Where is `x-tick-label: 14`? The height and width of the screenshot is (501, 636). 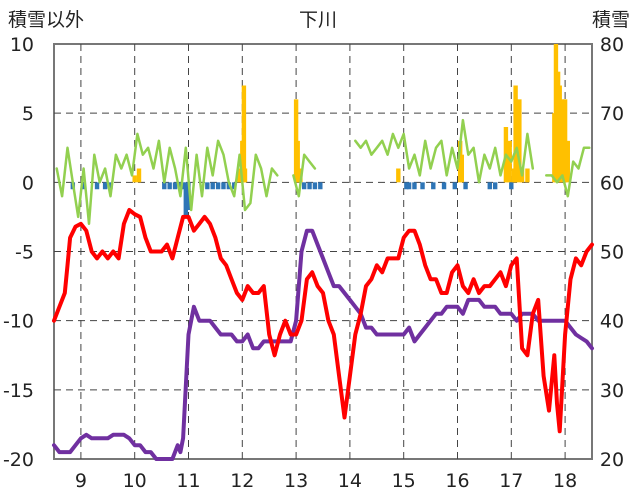
x-tick-label: 14 is located at coordinates (350, 481).